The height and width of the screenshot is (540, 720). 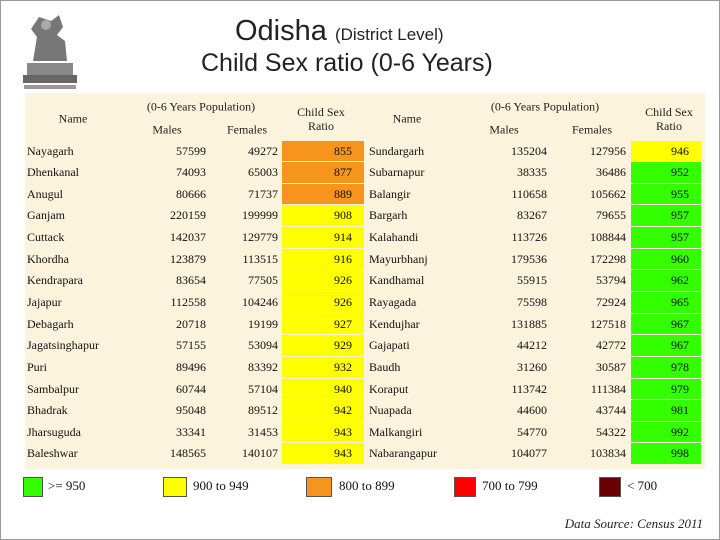 I want to click on females: 111384, so click(x=608, y=388).